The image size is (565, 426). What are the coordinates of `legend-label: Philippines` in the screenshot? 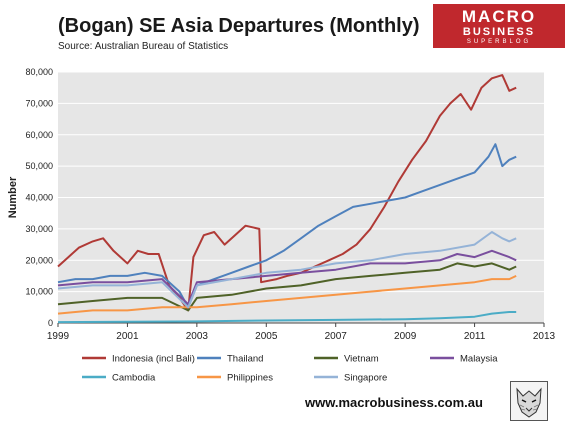 It's located at (250, 378).